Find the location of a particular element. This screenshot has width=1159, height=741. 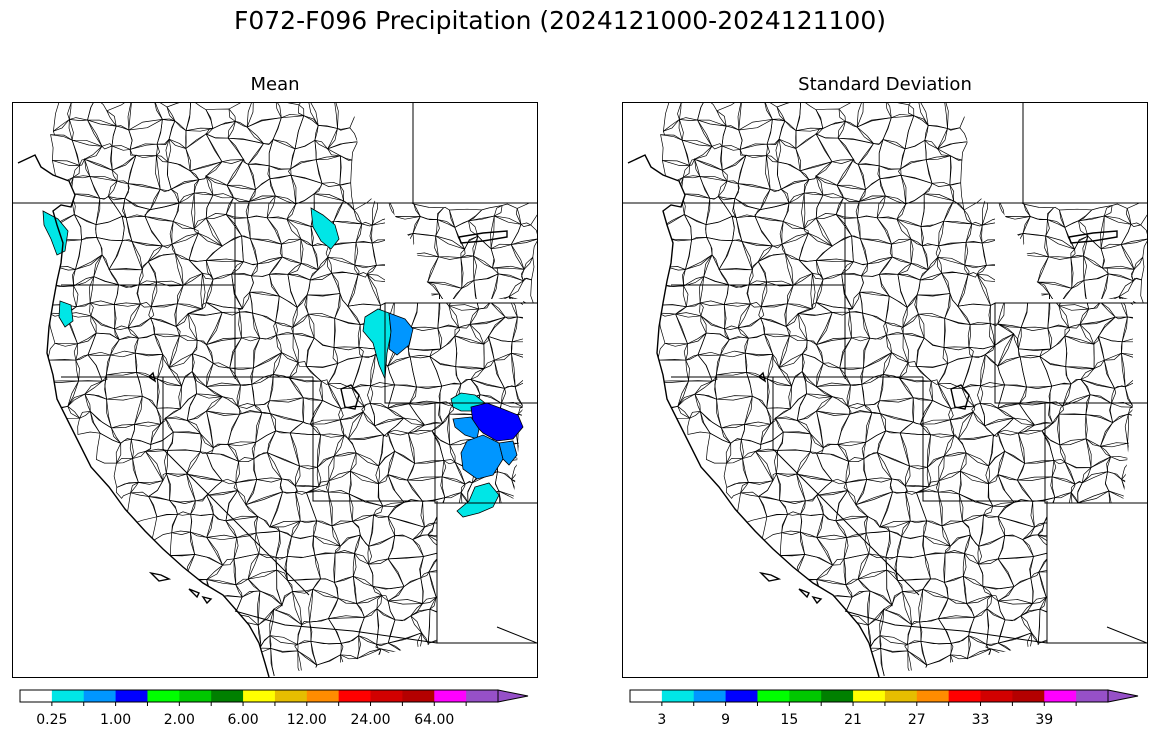

basin-co-central is located at coordinates (497, 422).